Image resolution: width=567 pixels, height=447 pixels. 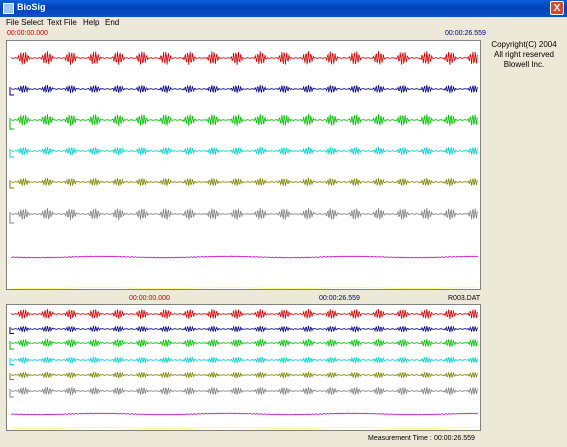 What do you see at coordinates (11, 153) in the screenshot?
I see `top-channel-marker-cyan` at bounding box center [11, 153].